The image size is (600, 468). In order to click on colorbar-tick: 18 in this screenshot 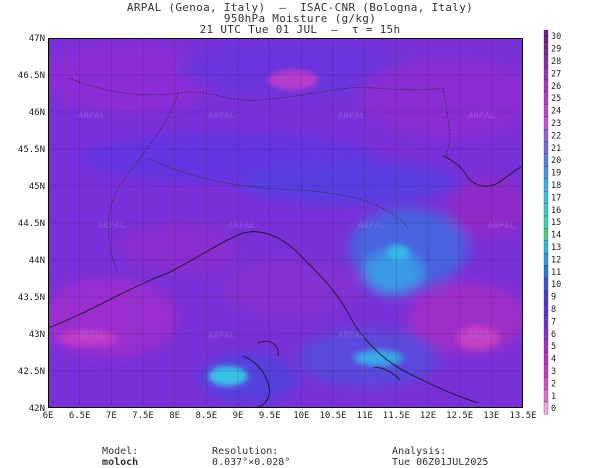, I will do `click(556, 186)`.